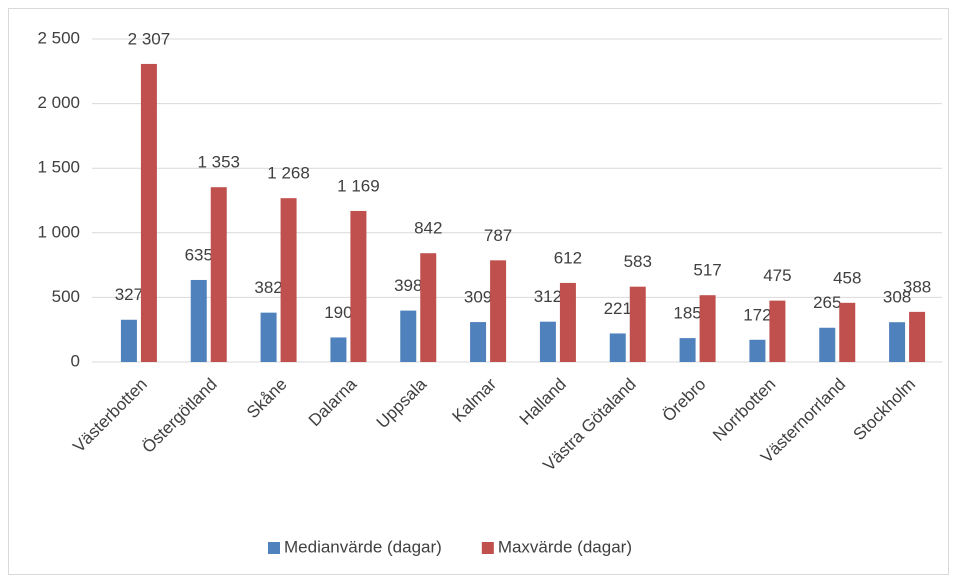 The height and width of the screenshot is (581, 959). I want to click on value-label: 185, so click(687, 313).